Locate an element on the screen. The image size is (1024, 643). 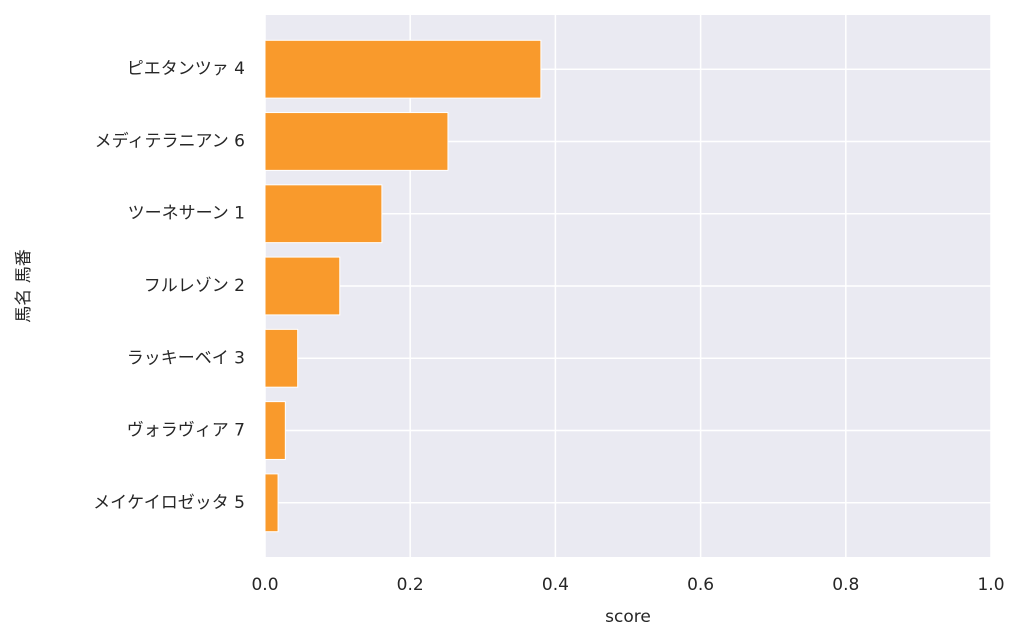
x-tick-label: 0.4 is located at coordinates (555, 585).